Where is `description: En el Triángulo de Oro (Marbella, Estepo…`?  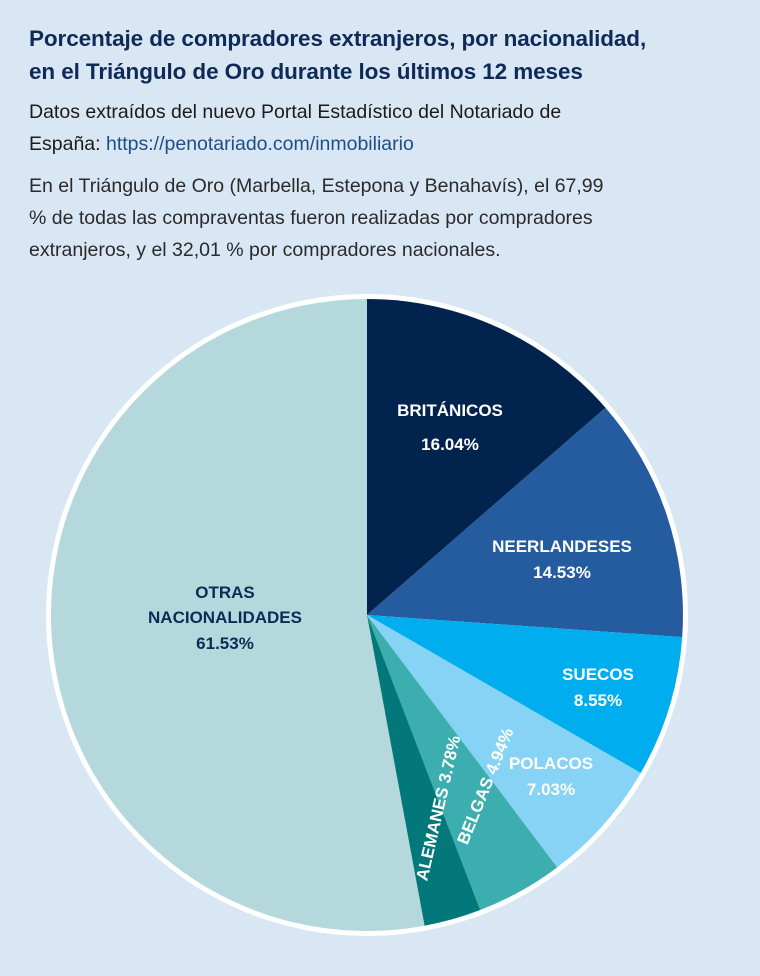 description: En el Triángulo de Oro (Marbella, Estepo… is located at coordinates (384, 218).